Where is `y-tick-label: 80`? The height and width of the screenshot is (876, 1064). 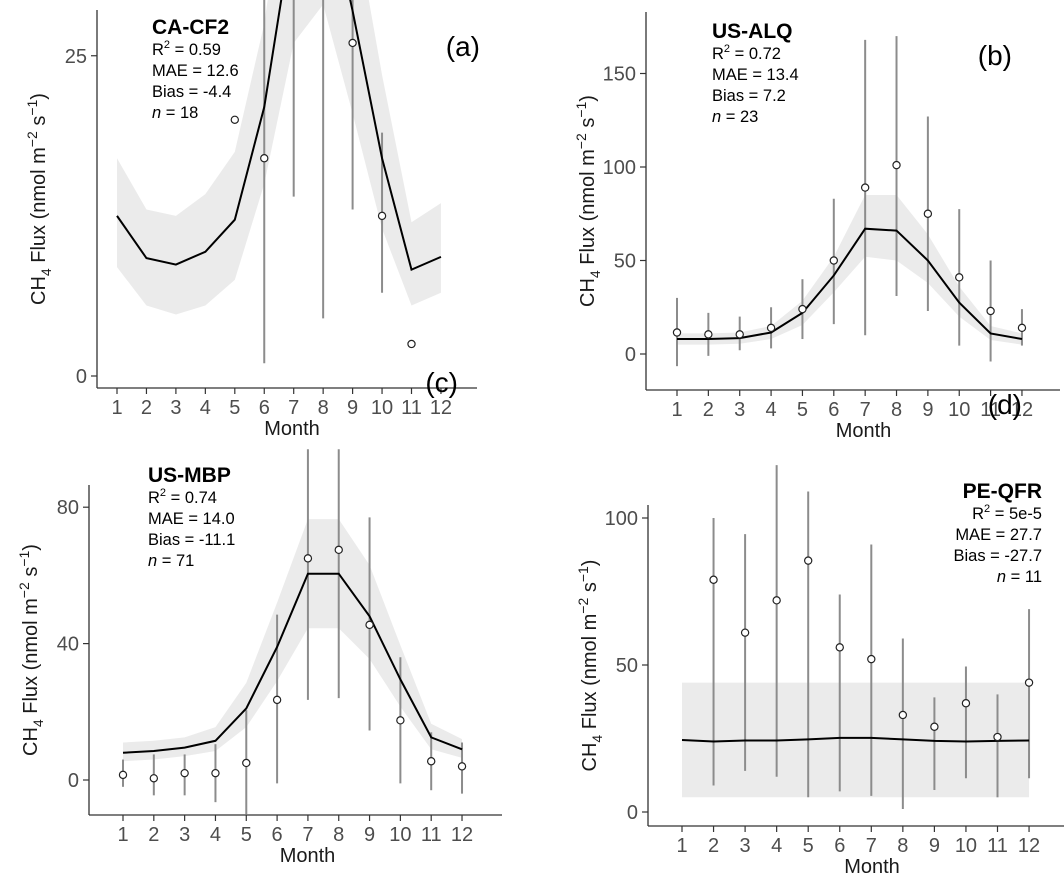
y-tick-label: 80 is located at coordinates (68, 508).